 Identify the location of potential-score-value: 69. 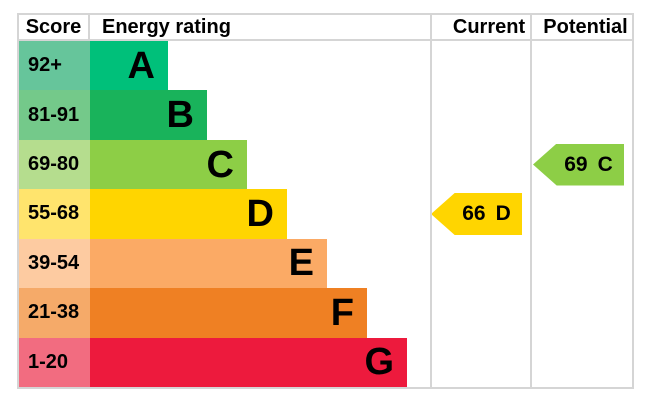
(576, 165).